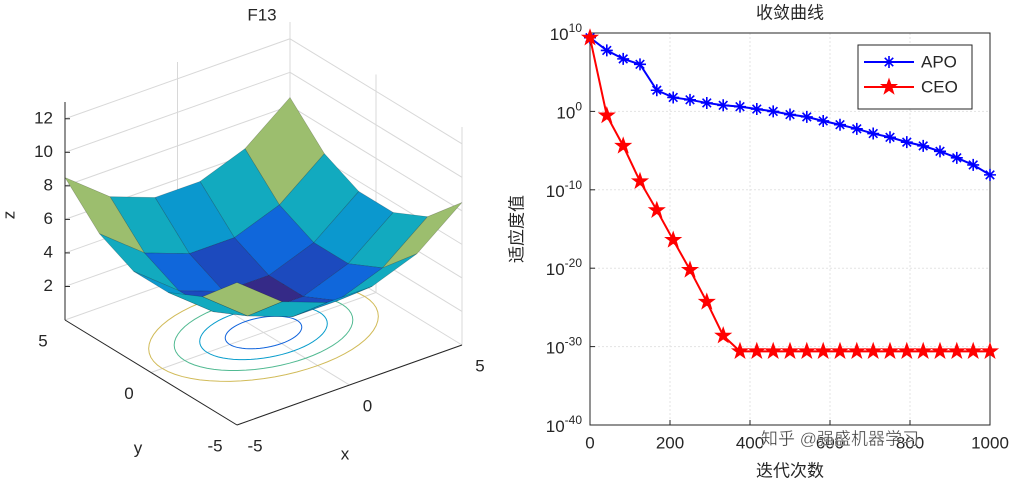 Image resolution: width=1014 pixels, height=483 pixels. What do you see at coordinates (9, 215) in the screenshot?
I see `z-axis-label: z` at bounding box center [9, 215].